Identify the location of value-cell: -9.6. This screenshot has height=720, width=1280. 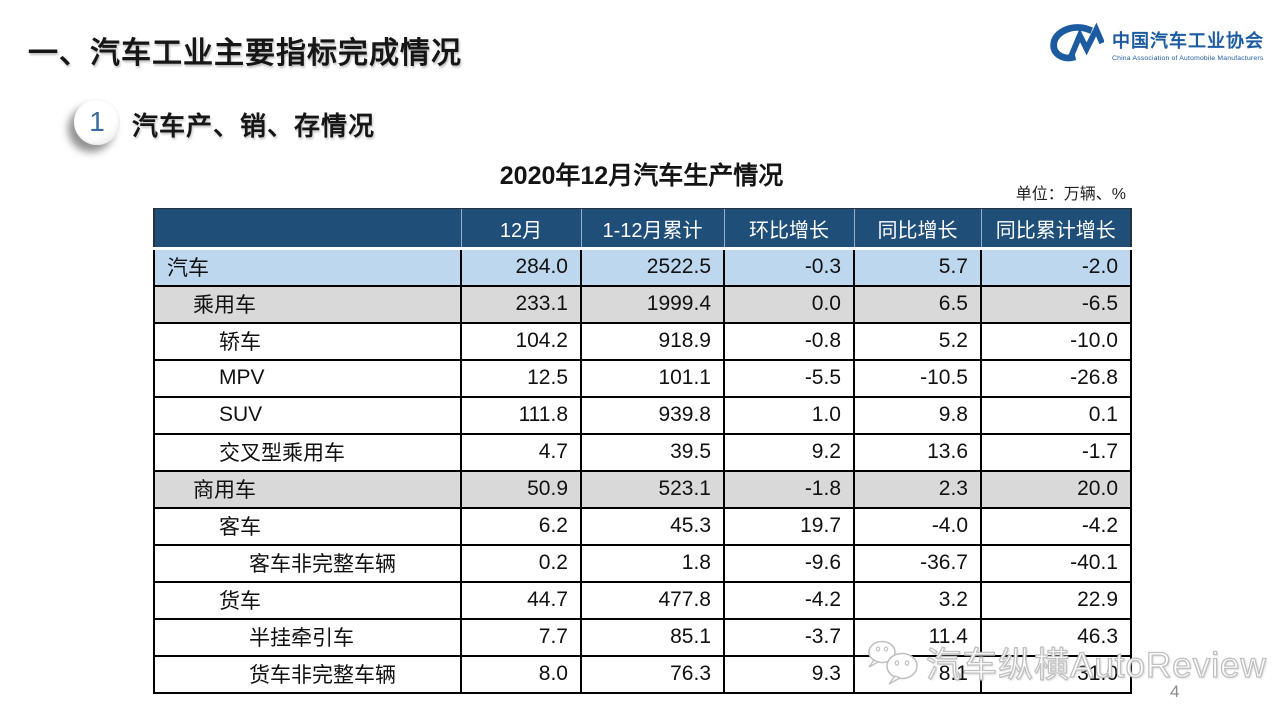
(788, 562).